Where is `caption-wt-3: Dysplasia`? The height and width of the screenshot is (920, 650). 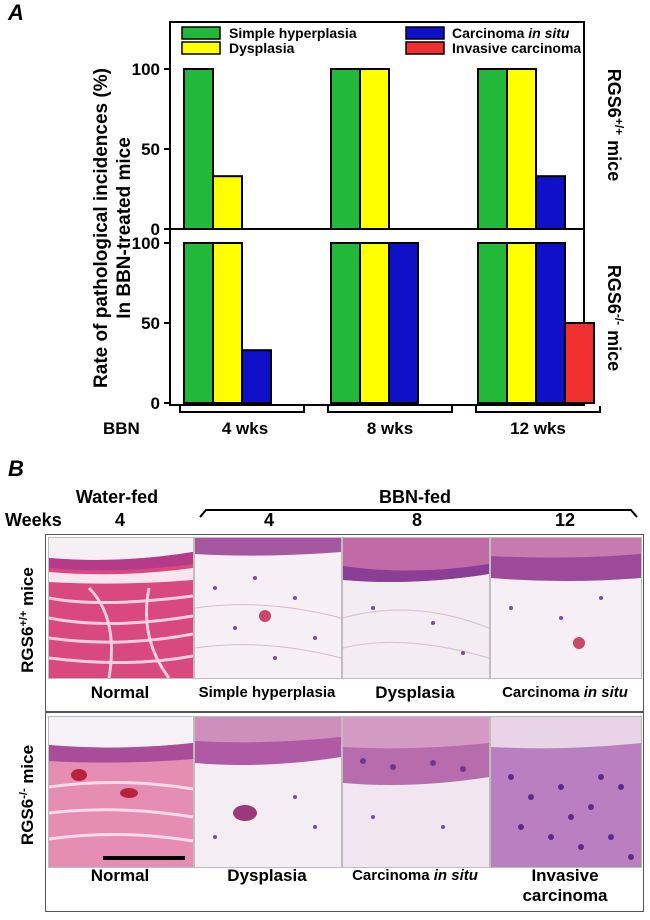
caption-wt-3: Dysplasia is located at coordinates (415, 692).